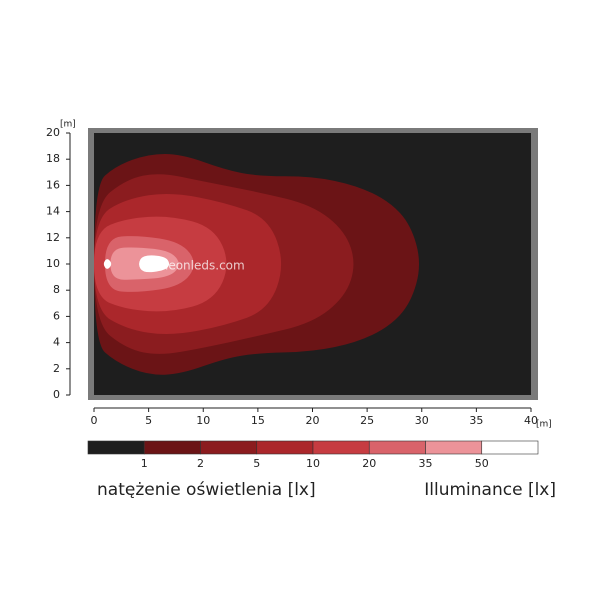 The height and width of the screenshot is (604, 600). Describe the element at coordinates (258, 420) in the screenshot. I see `x-tick-label: 15` at that location.